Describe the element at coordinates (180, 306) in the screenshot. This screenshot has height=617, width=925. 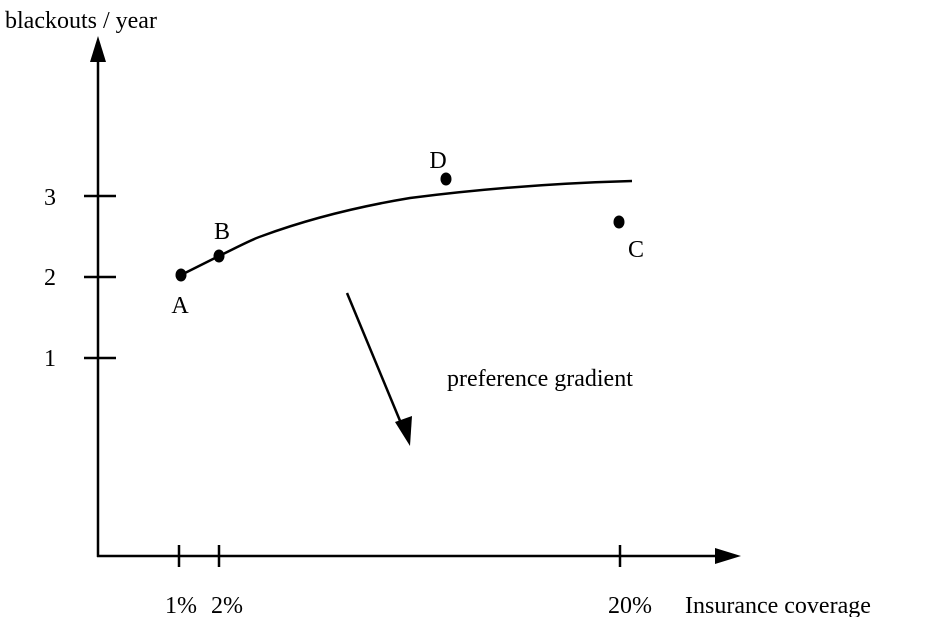
I see `point-label: A` at that location.